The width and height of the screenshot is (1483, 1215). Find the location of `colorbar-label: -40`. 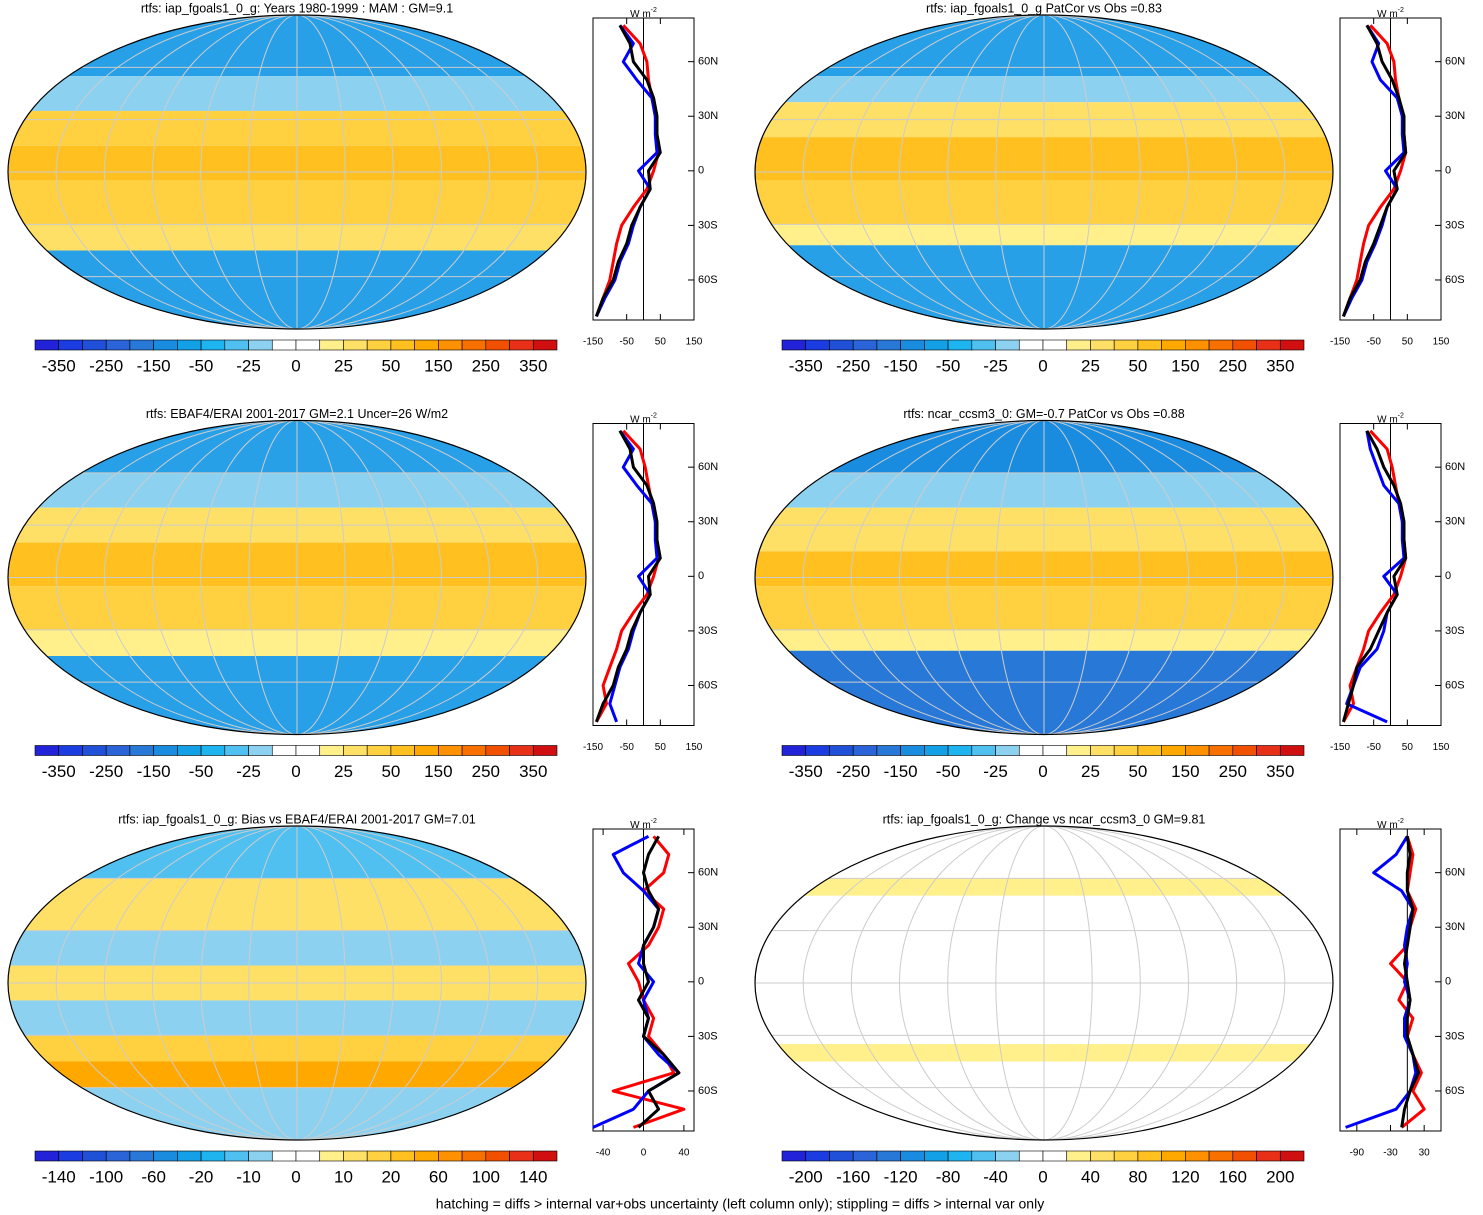

colorbar-label: -40 is located at coordinates (995, 1176).